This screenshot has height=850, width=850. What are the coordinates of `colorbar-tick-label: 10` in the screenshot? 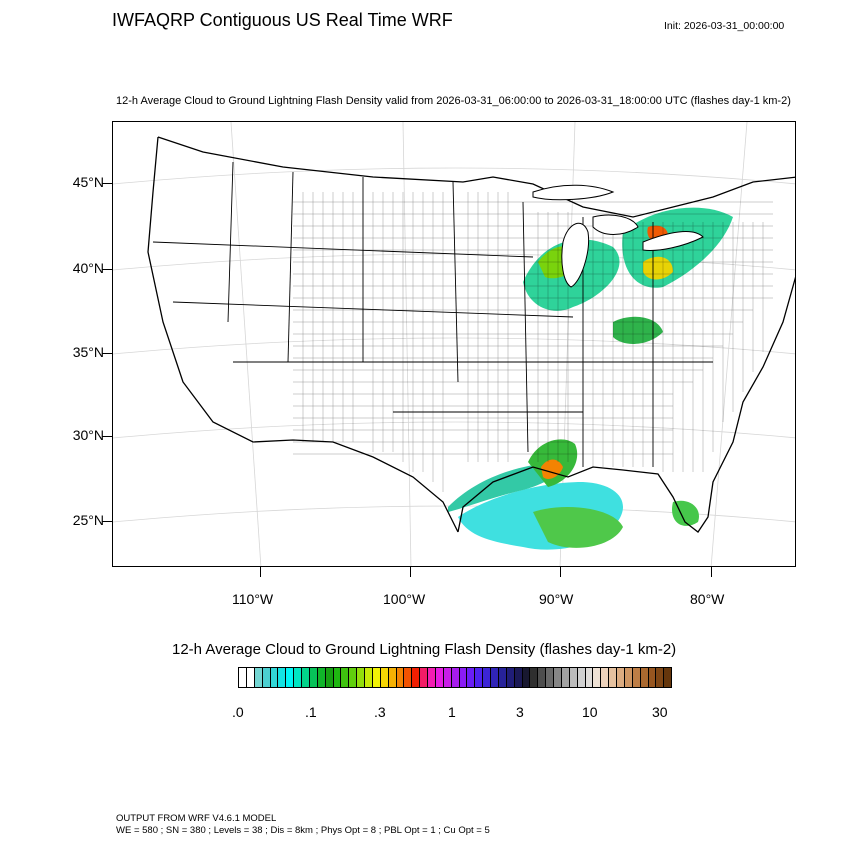 It's located at (590, 712).